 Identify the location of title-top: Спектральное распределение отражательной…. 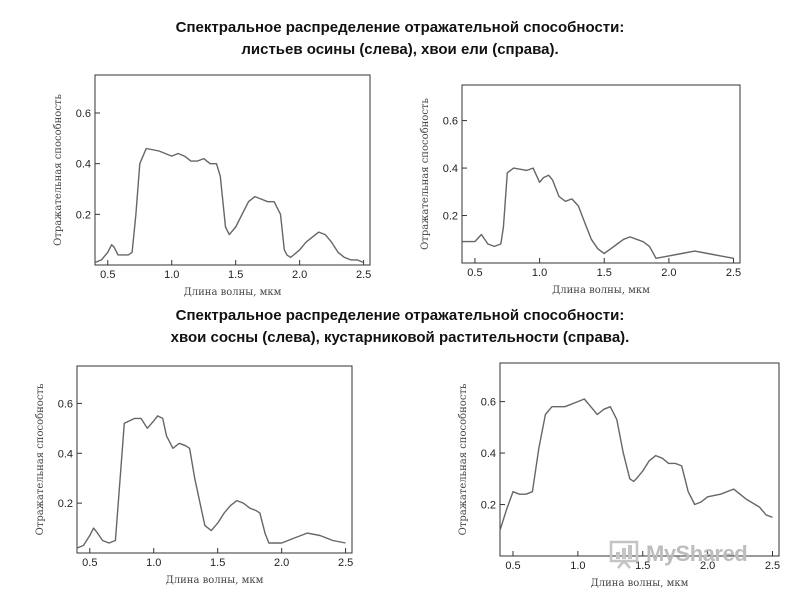
(400, 39).